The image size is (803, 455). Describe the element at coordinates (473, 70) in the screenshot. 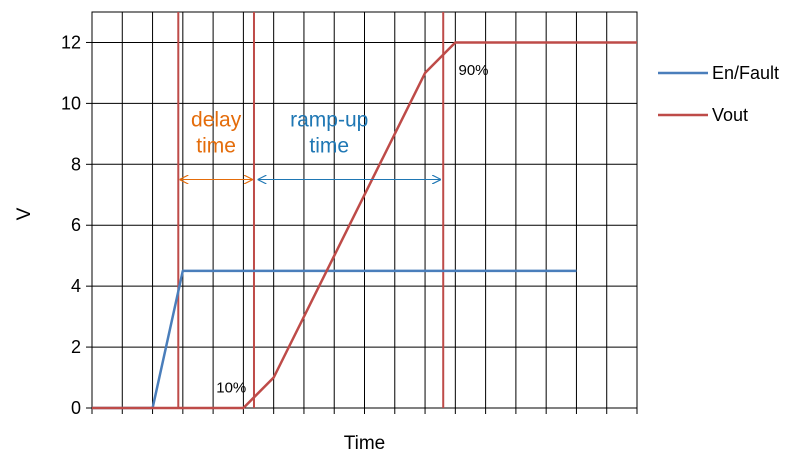

I see `ninety-percent-label: 90%` at that location.